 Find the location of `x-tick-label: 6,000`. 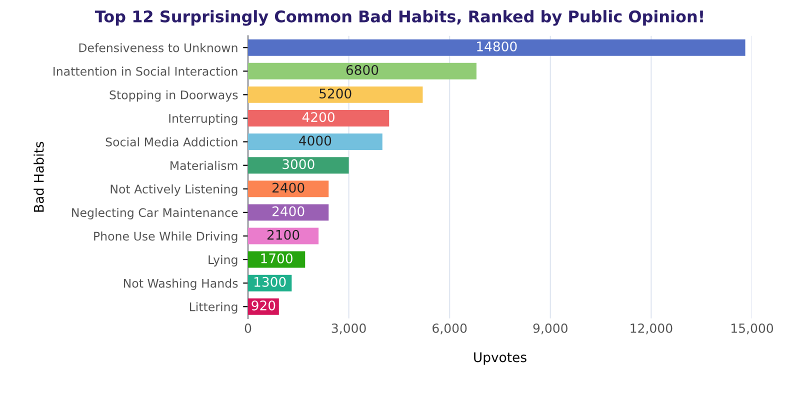

x-tick-label: 6,000 is located at coordinates (449, 328).